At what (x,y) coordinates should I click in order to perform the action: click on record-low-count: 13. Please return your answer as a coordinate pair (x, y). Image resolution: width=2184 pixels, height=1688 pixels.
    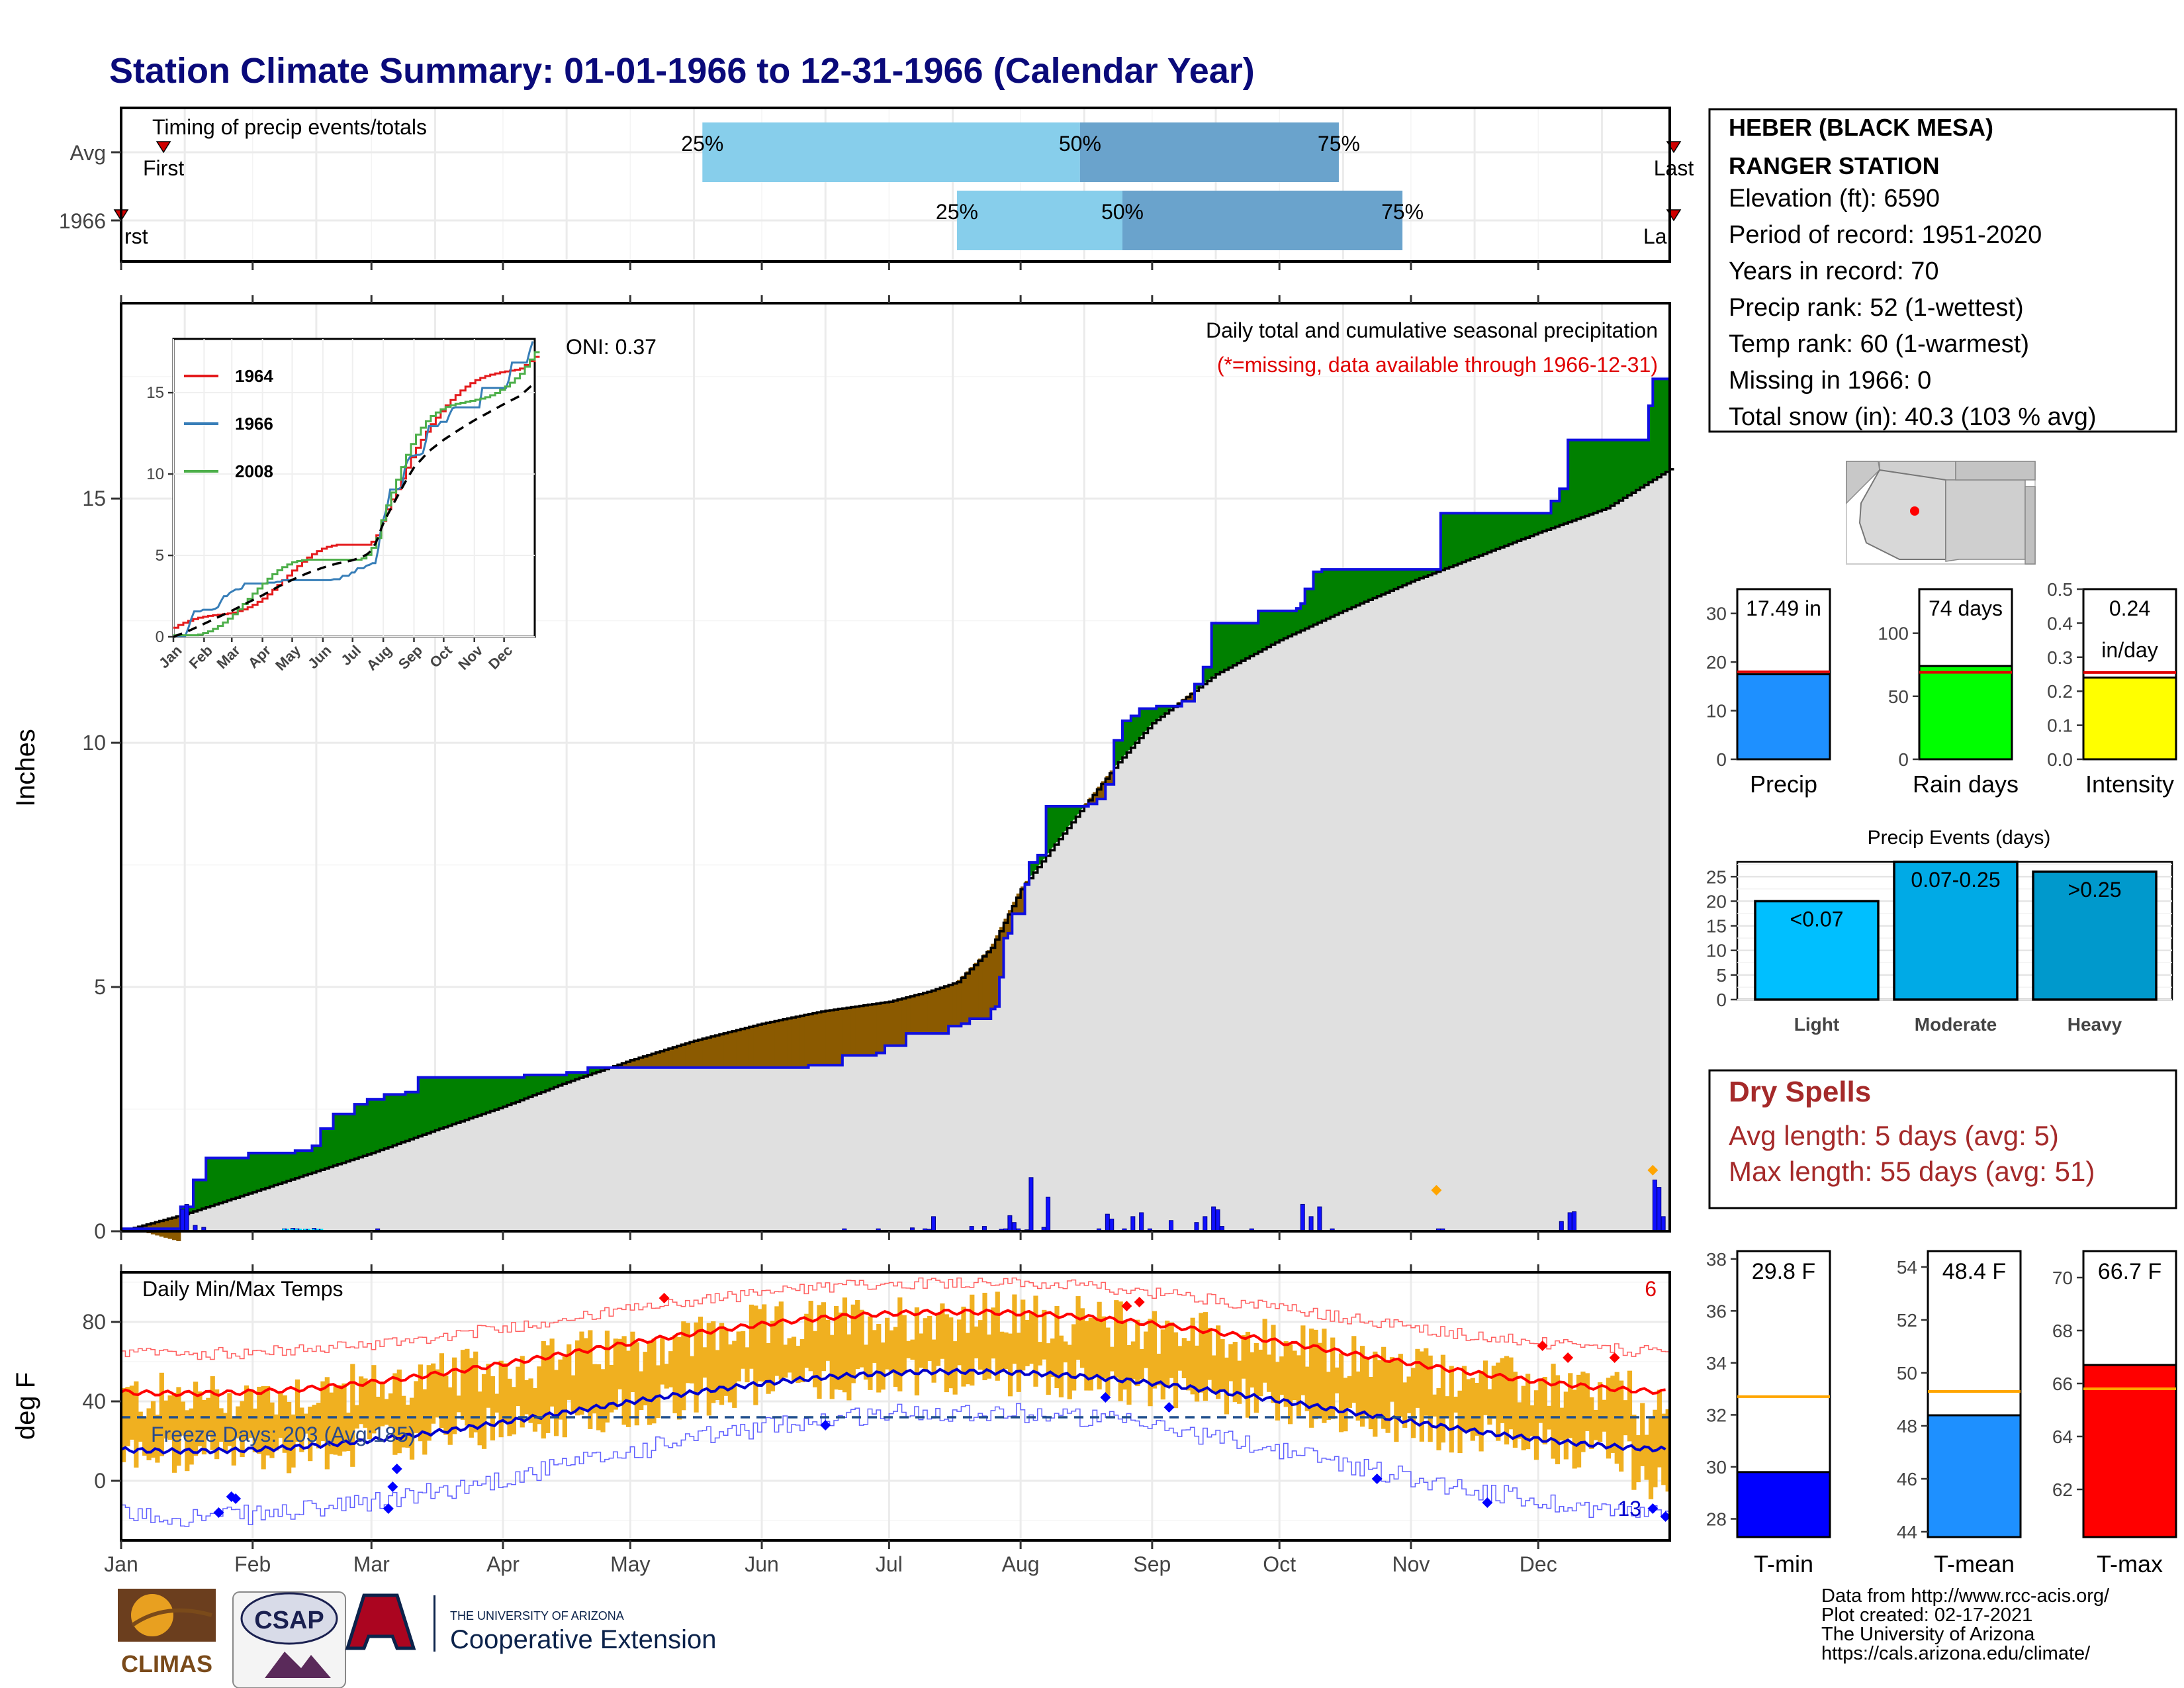
    Looking at the image, I should click on (1629, 1509).